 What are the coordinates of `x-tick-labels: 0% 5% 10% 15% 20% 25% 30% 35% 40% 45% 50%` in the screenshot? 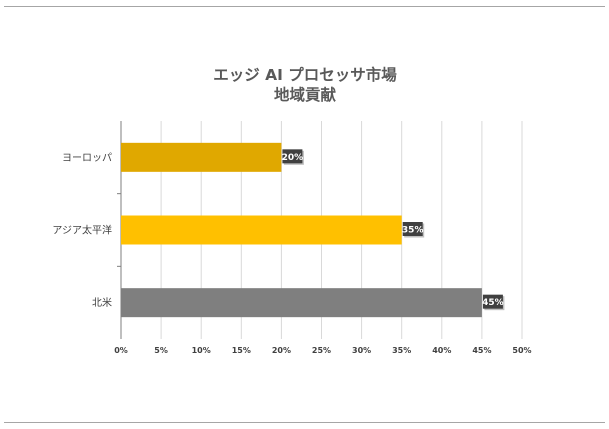 It's located at (322, 350).